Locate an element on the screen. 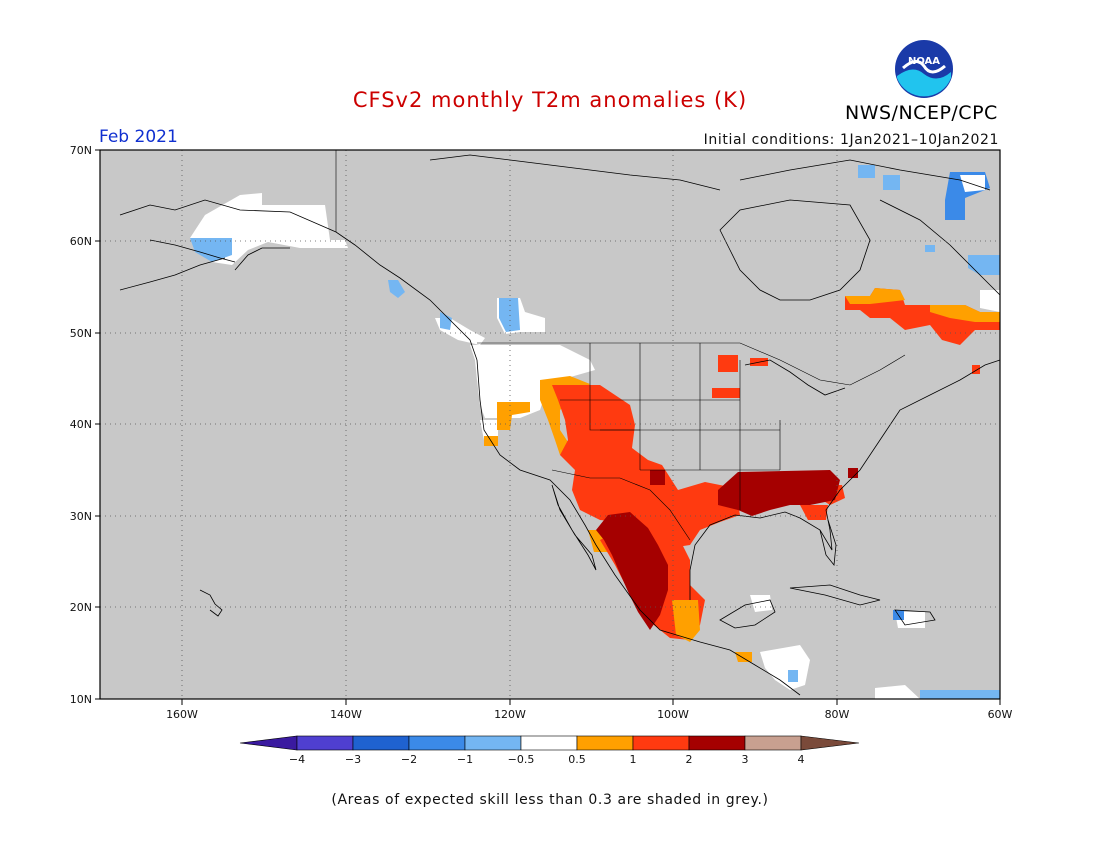 The width and height of the screenshot is (1100, 850). colorbar-tick-label: −1 is located at coordinates (465, 759).